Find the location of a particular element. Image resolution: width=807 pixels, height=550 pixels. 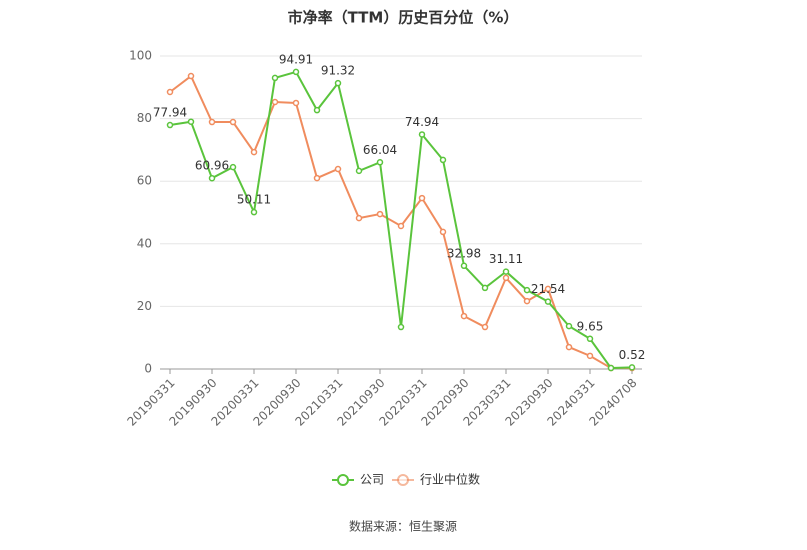

data-label: 32.98 is located at coordinates (464, 253).